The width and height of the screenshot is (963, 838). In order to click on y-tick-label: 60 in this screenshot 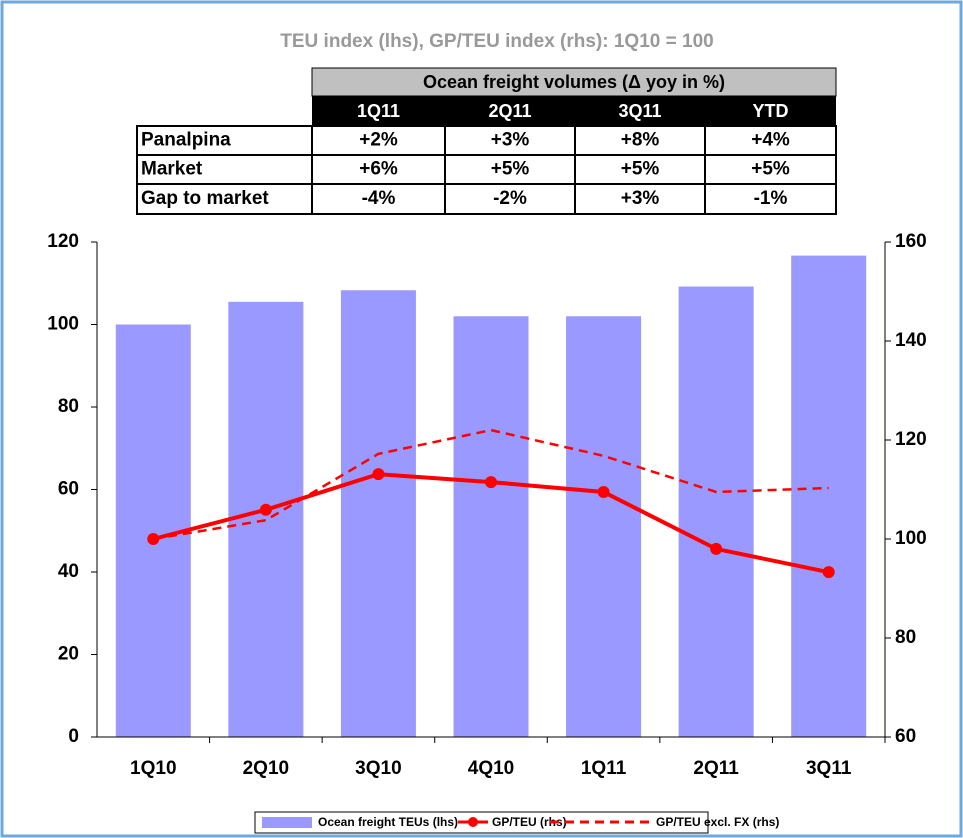, I will do `click(68, 489)`.